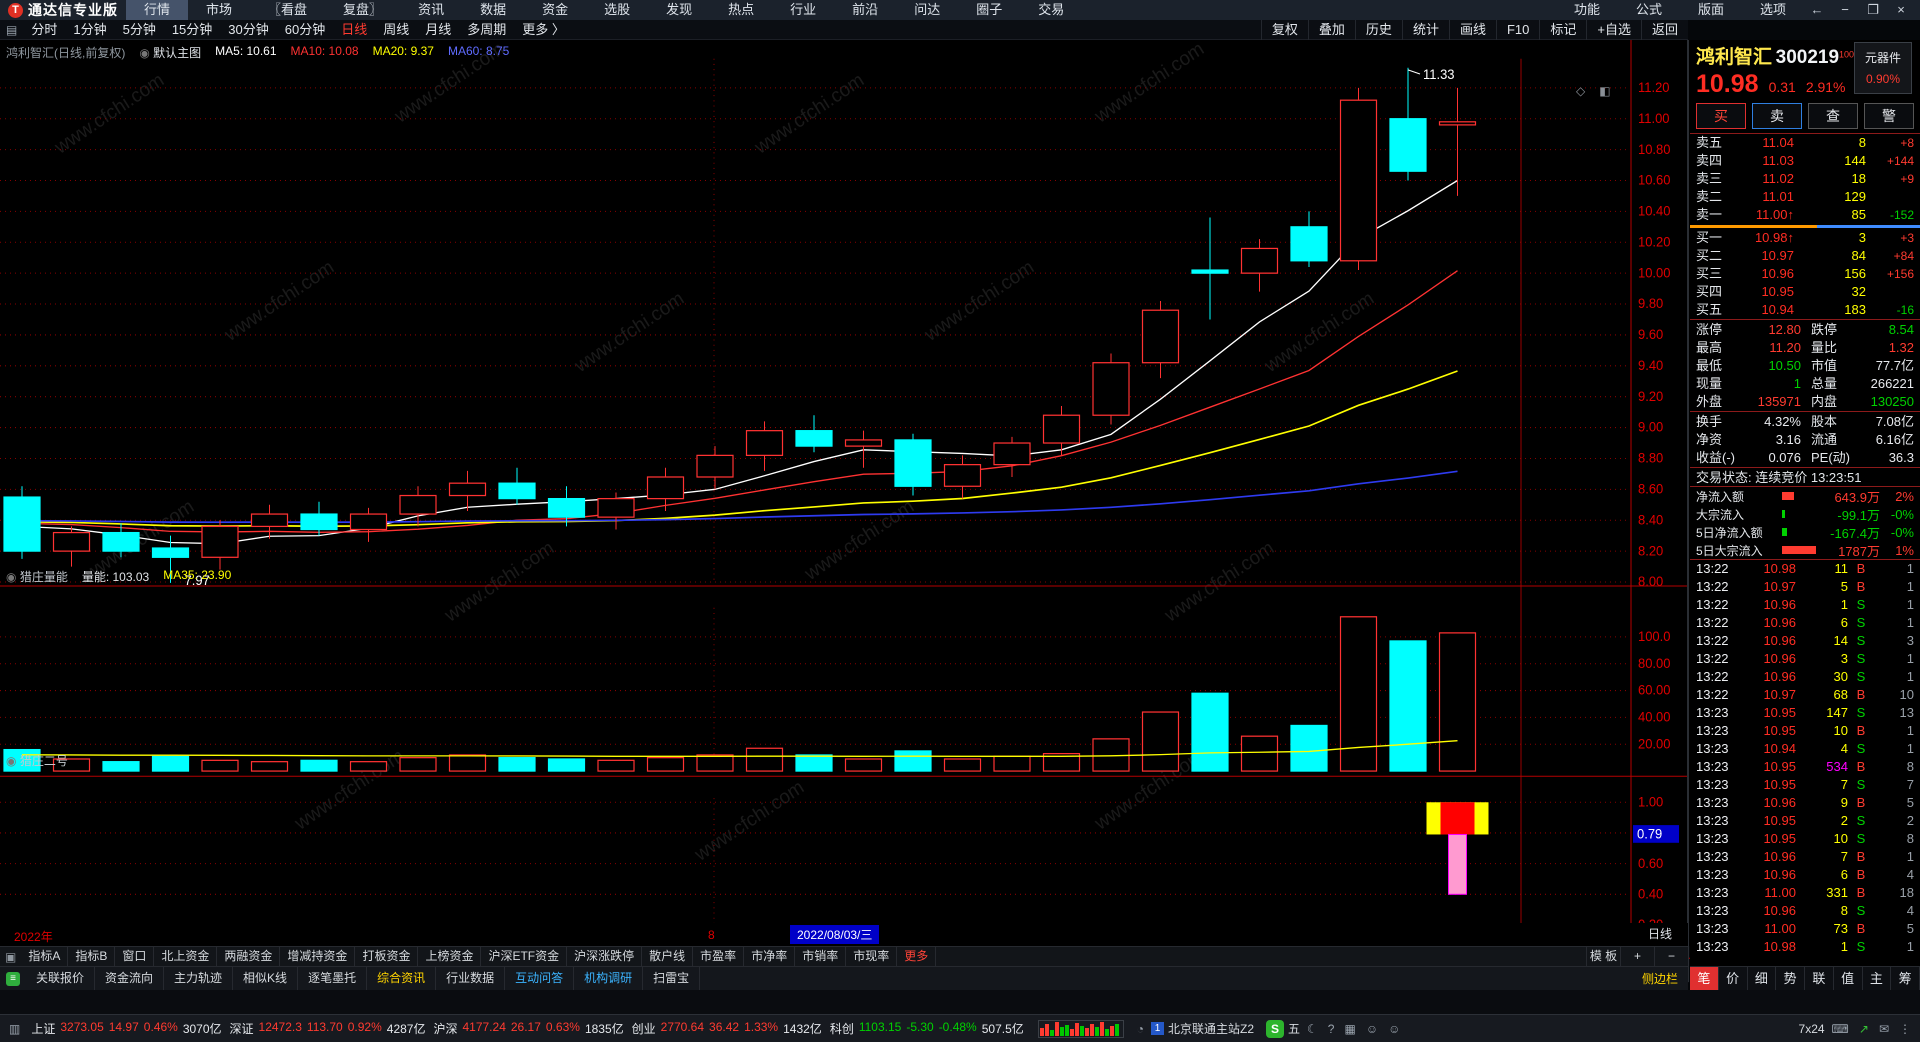 This screenshot has width=1920, height=1042. I want to click on quote-panel-tab: 细, so click(1762, 978).